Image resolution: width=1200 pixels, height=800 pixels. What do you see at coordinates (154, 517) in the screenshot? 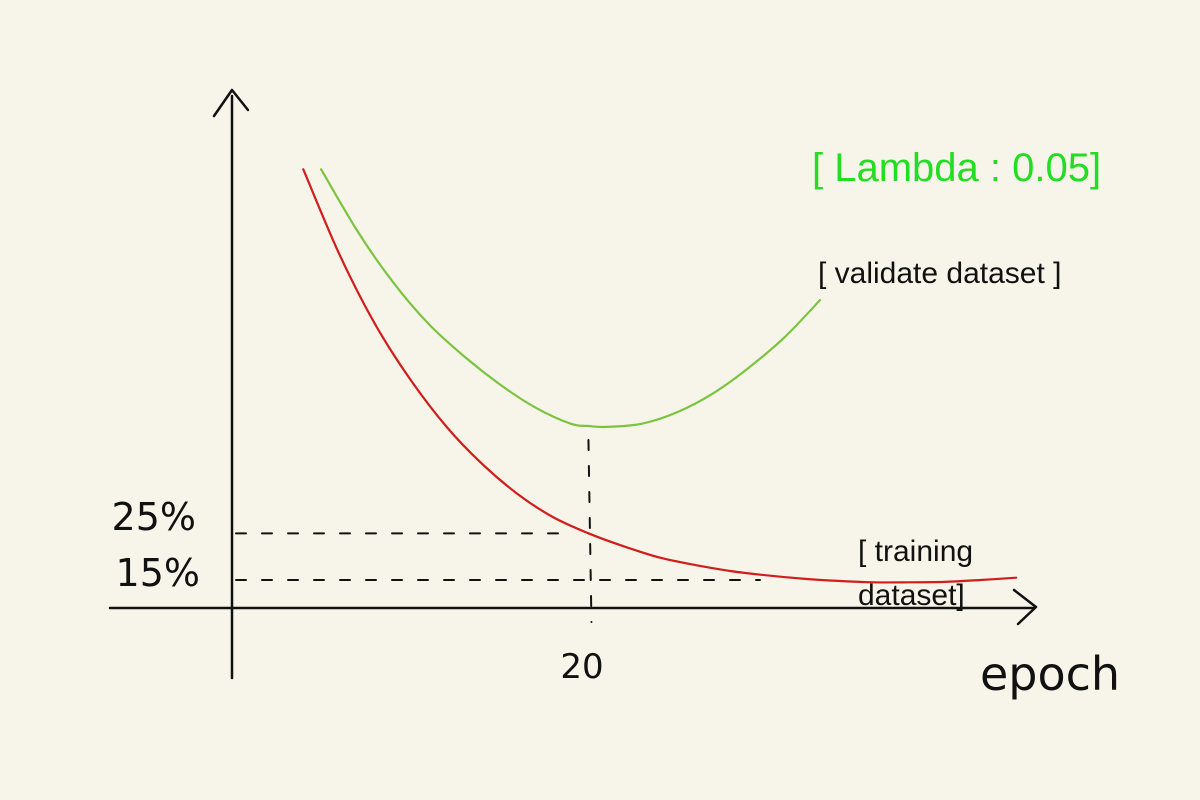
I see `y-tick-label: 25%` at bounding box center [154, 517].